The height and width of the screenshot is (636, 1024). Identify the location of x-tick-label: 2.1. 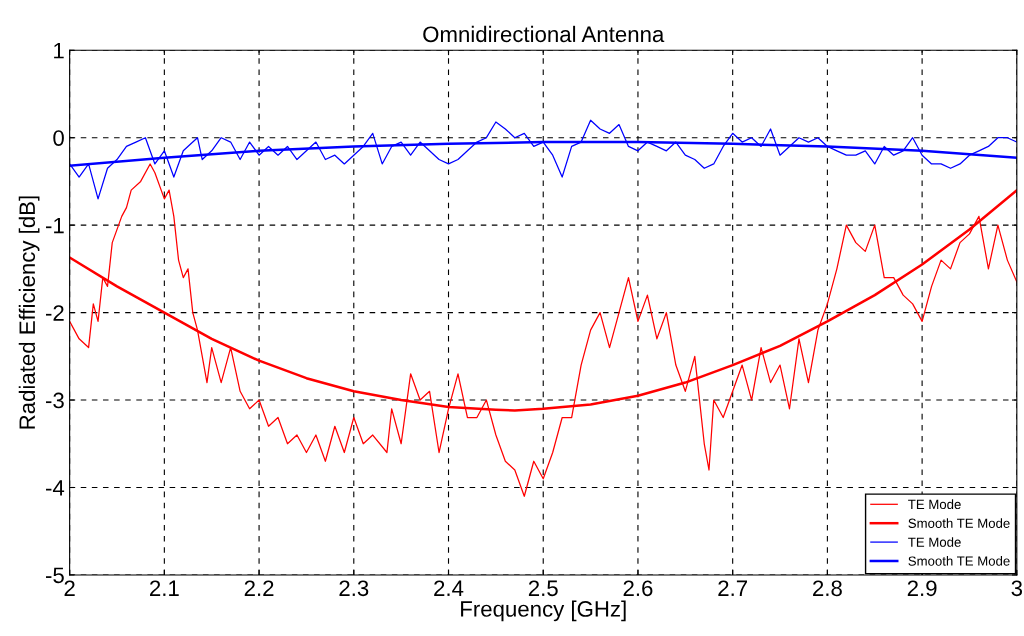
(164, 588).